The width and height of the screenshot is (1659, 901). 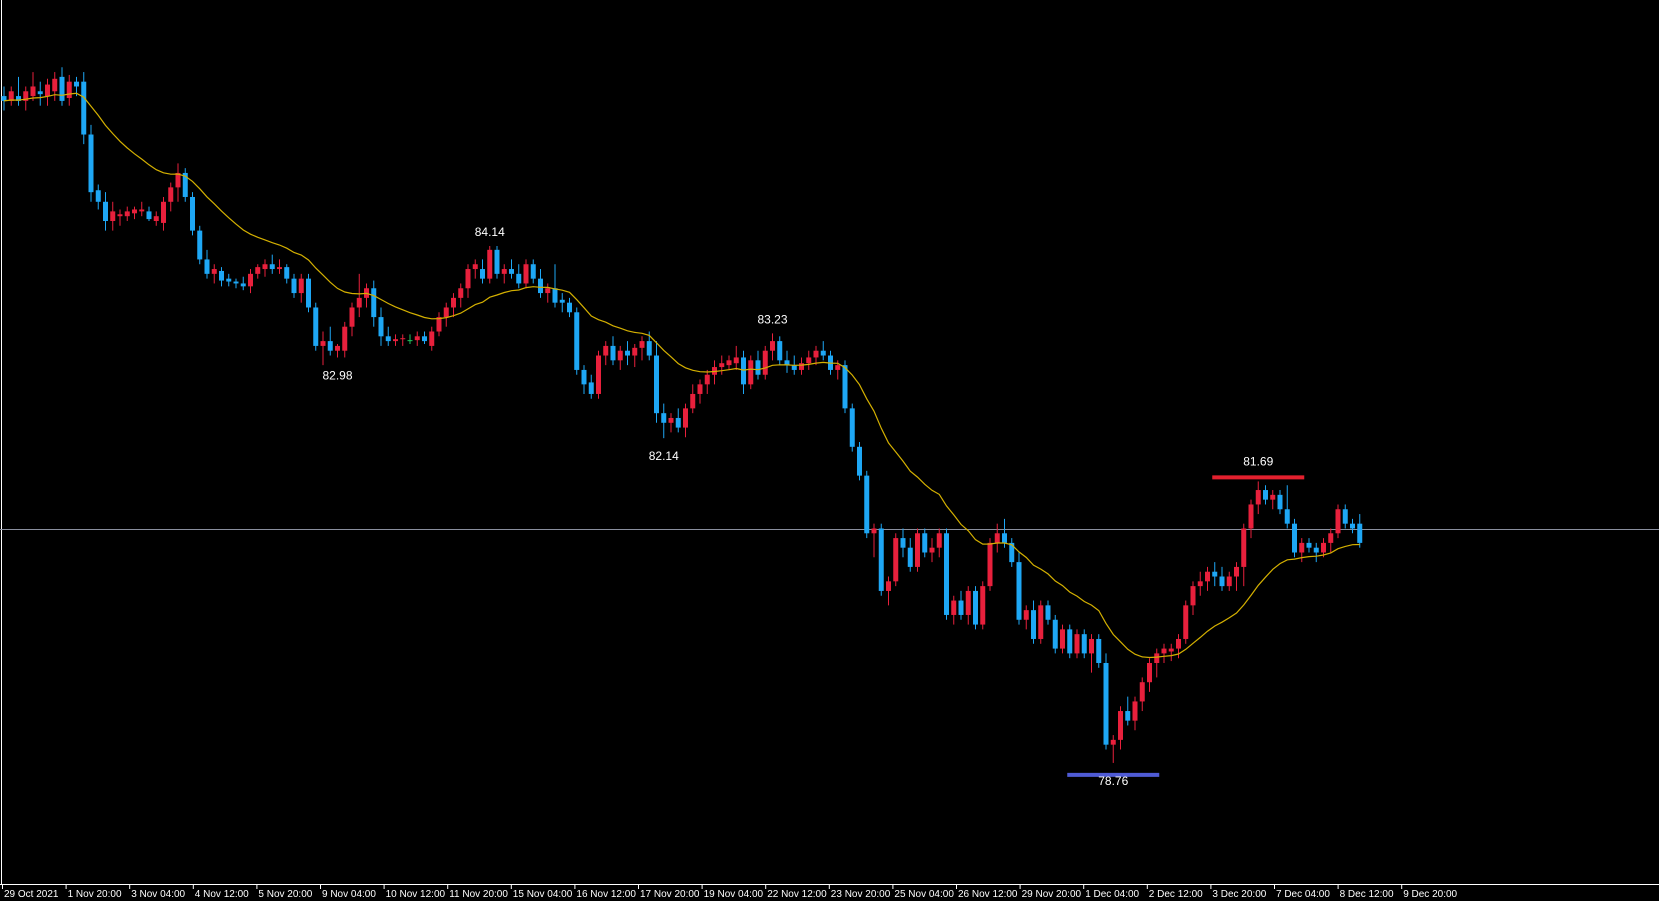 I want to click on annotation-label: 81.69, so click(x=1258, y=461).